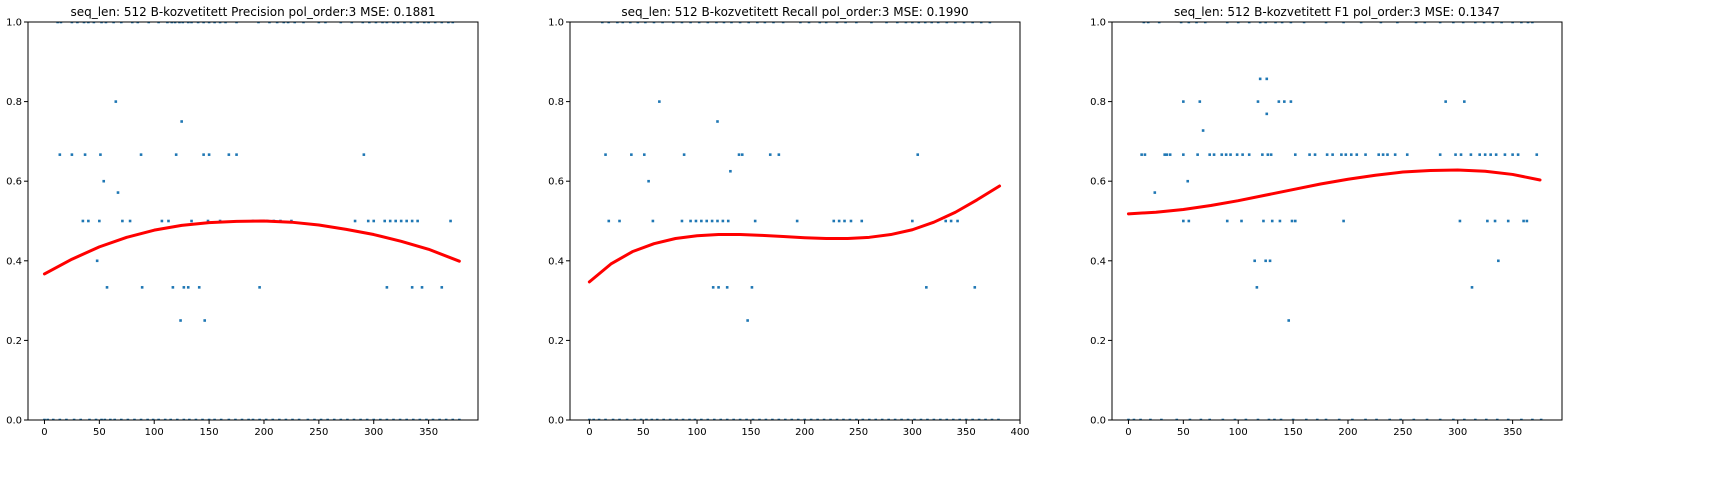  I want to click on recall-x-tick-label: 0, so click(589, 432).